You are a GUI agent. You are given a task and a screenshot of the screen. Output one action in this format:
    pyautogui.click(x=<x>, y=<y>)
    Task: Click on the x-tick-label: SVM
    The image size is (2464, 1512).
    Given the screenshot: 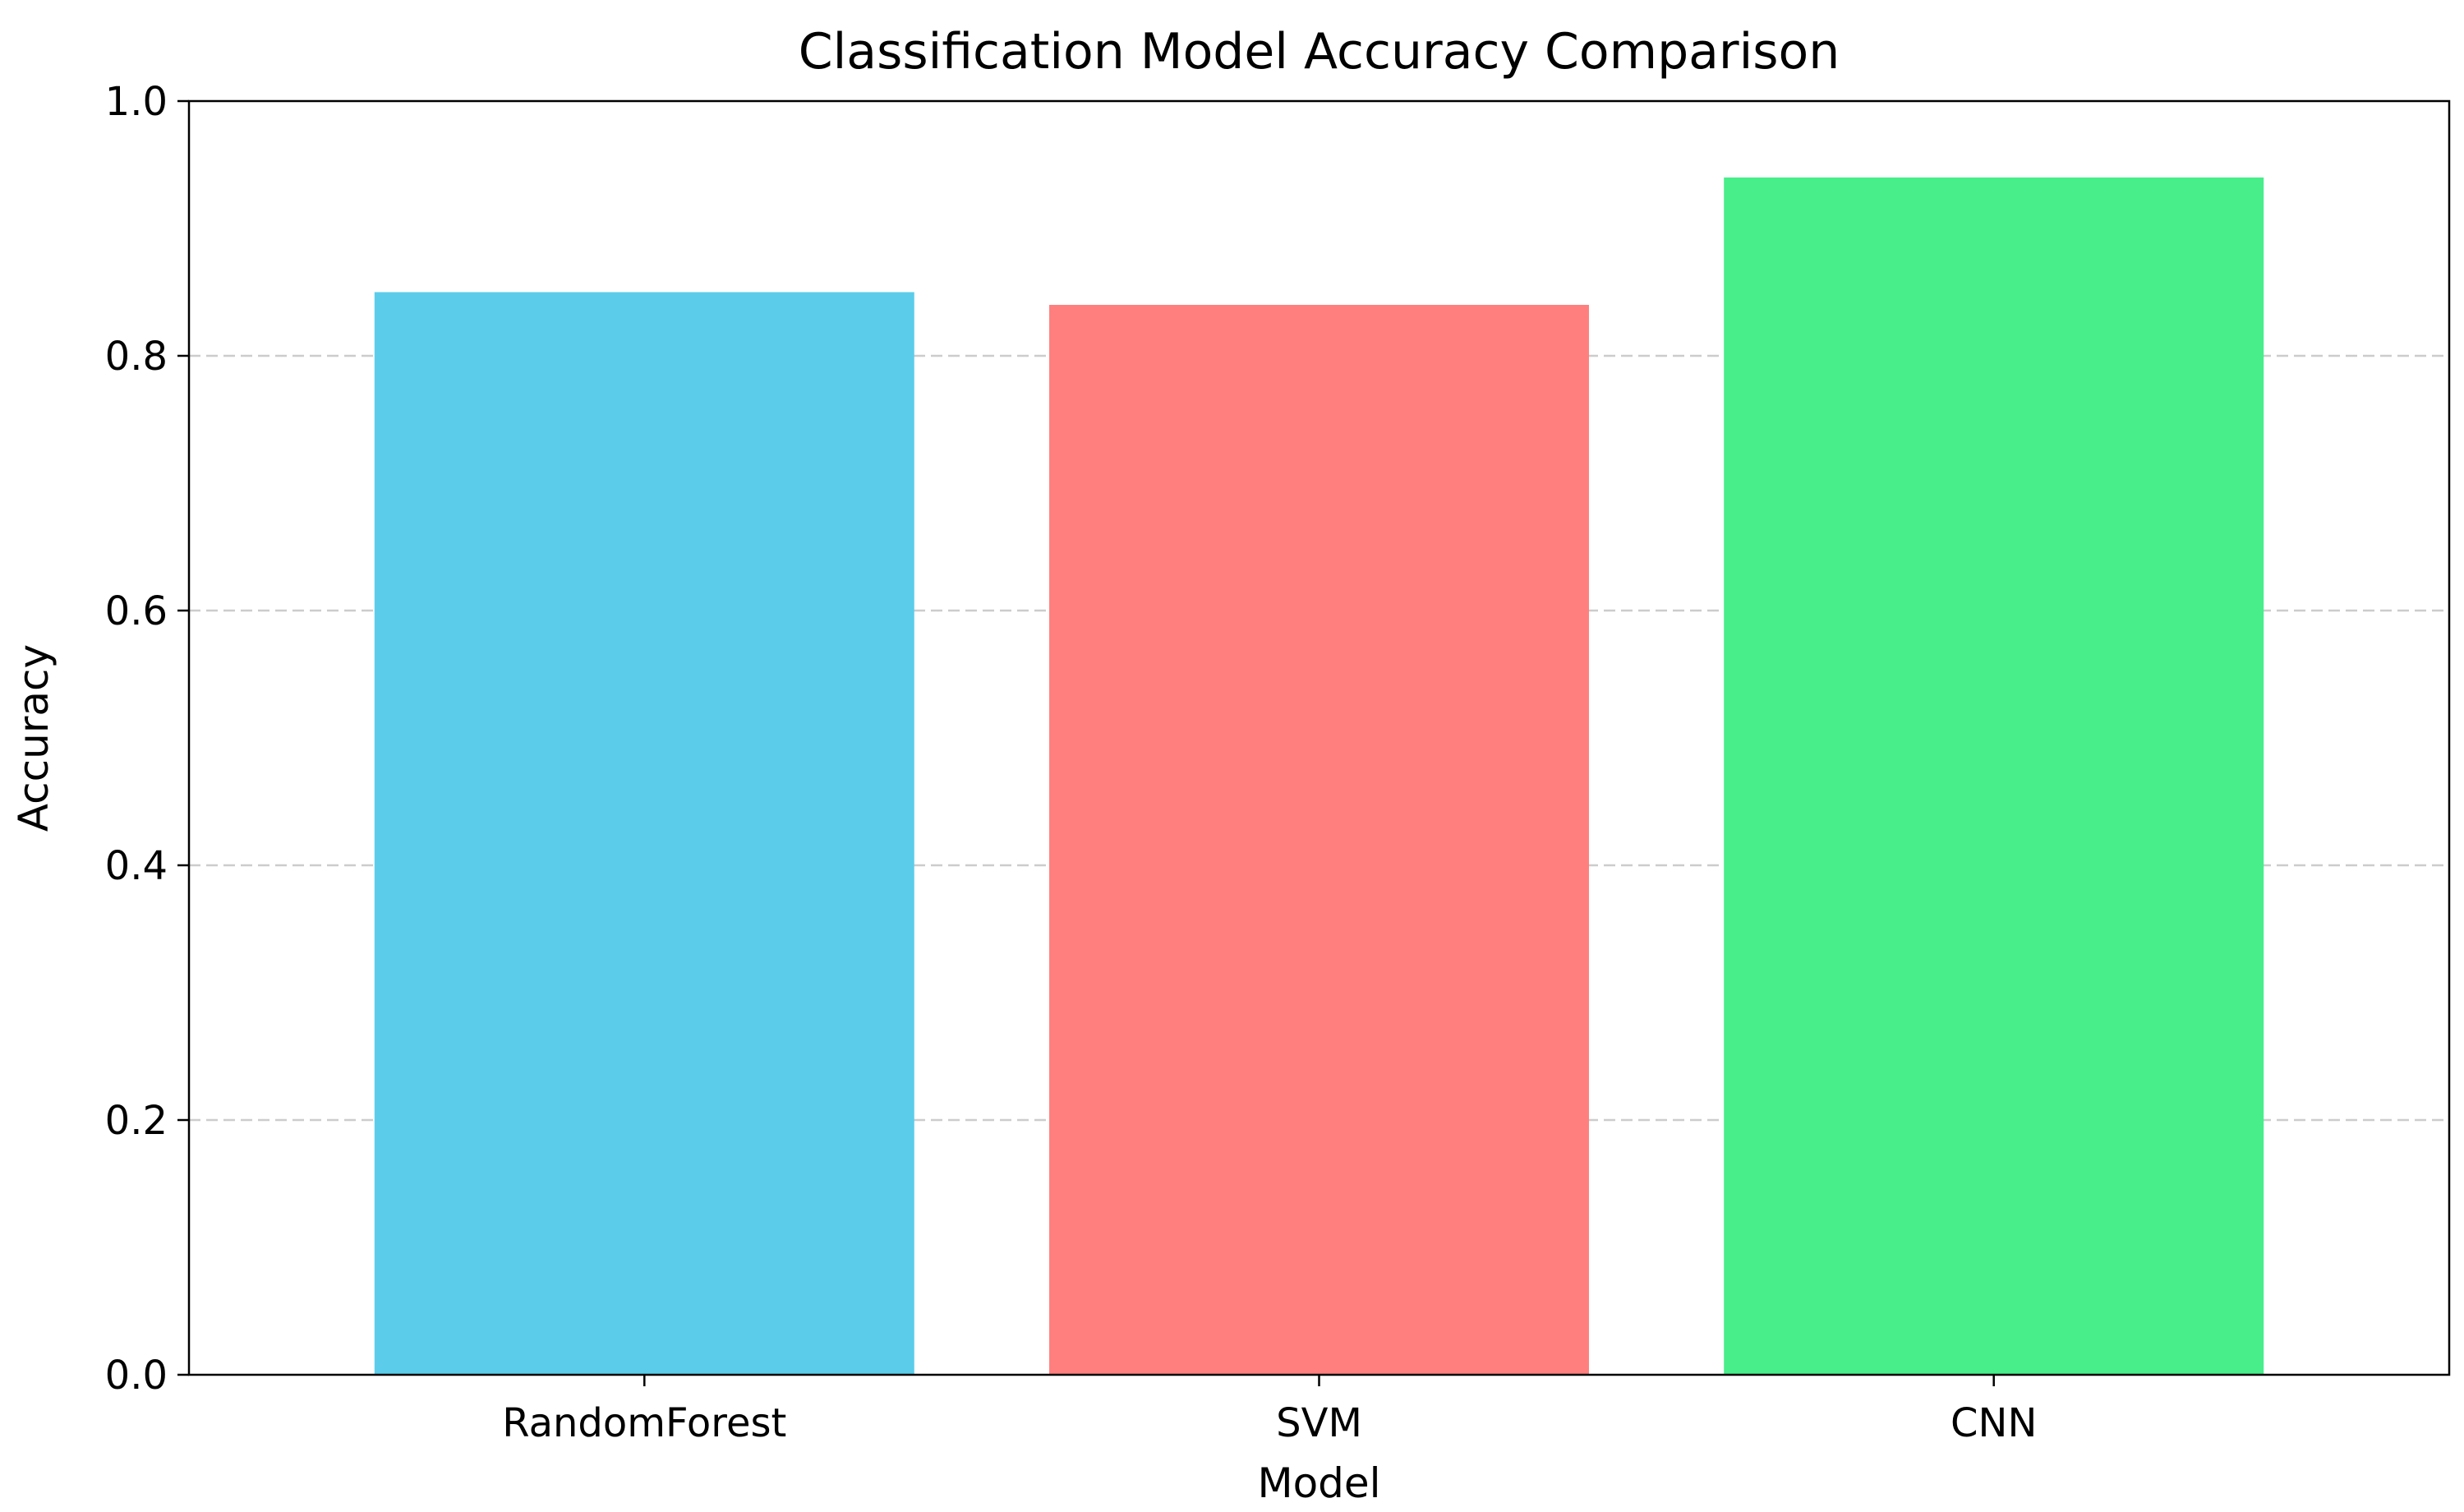 What is the action you would take?
    pyautogui.click(x=1319, y=1423)
    